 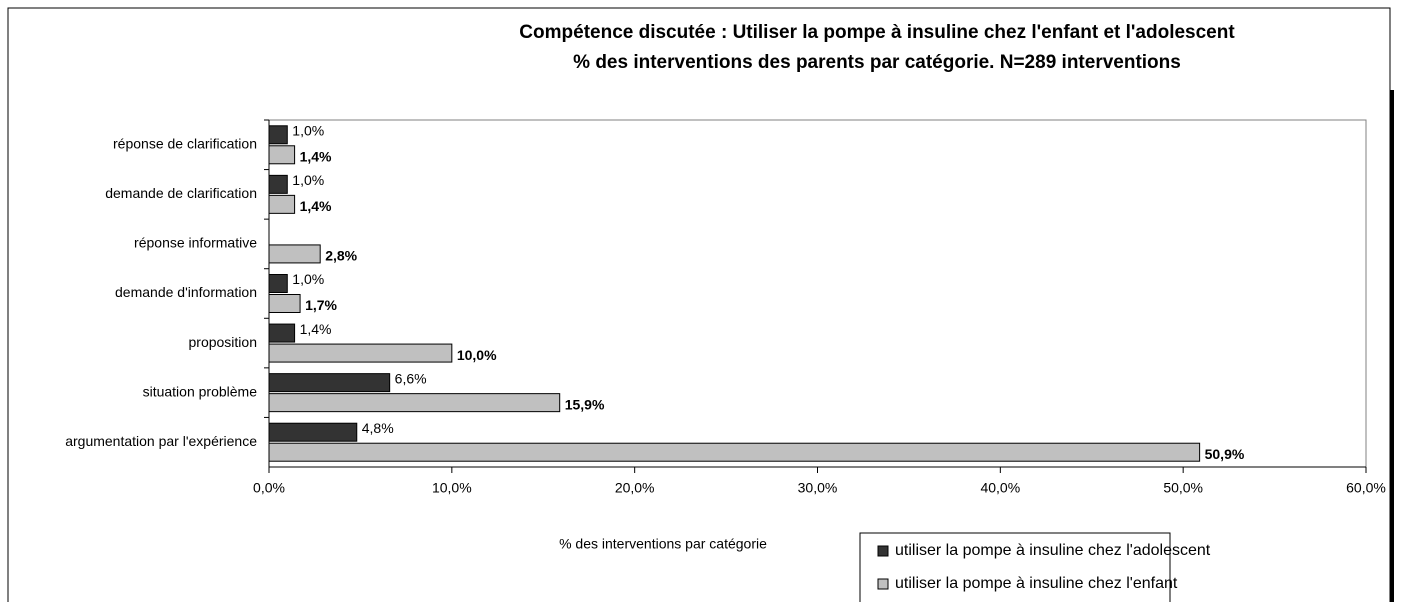 I want to click on y-tick-label: proposition, so click(x=223, y=342).